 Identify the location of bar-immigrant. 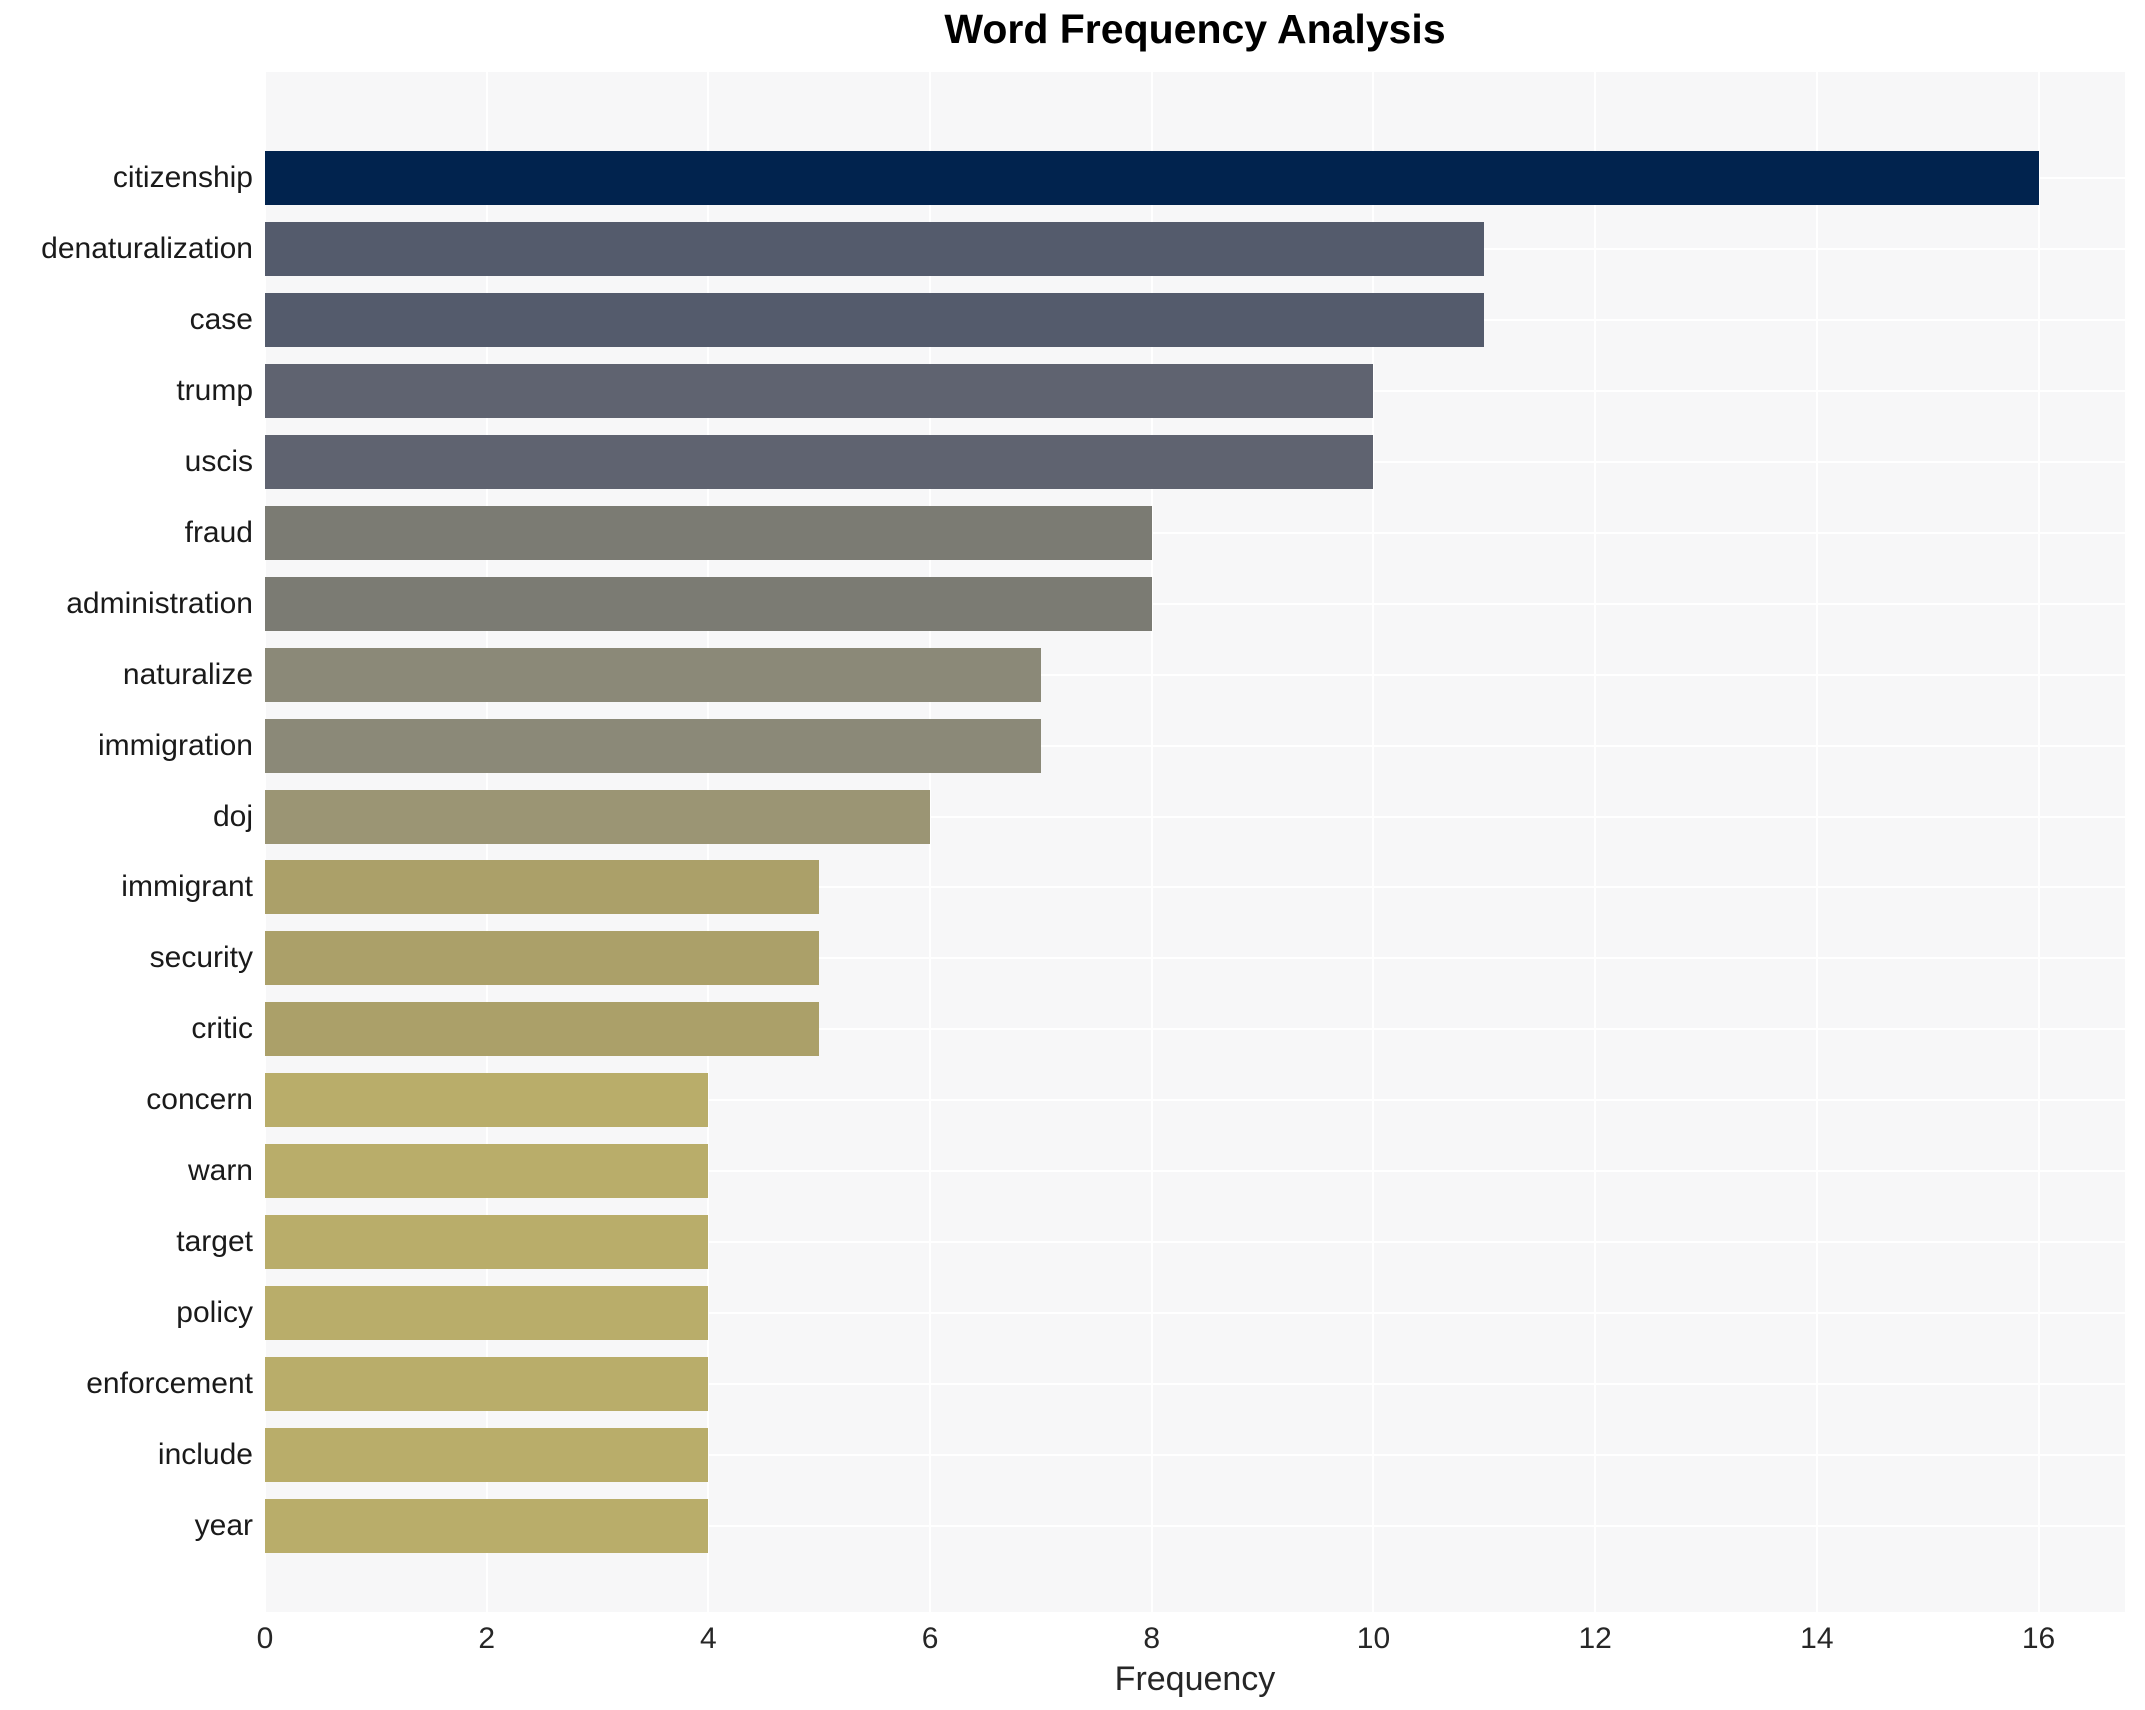
(542, 887).